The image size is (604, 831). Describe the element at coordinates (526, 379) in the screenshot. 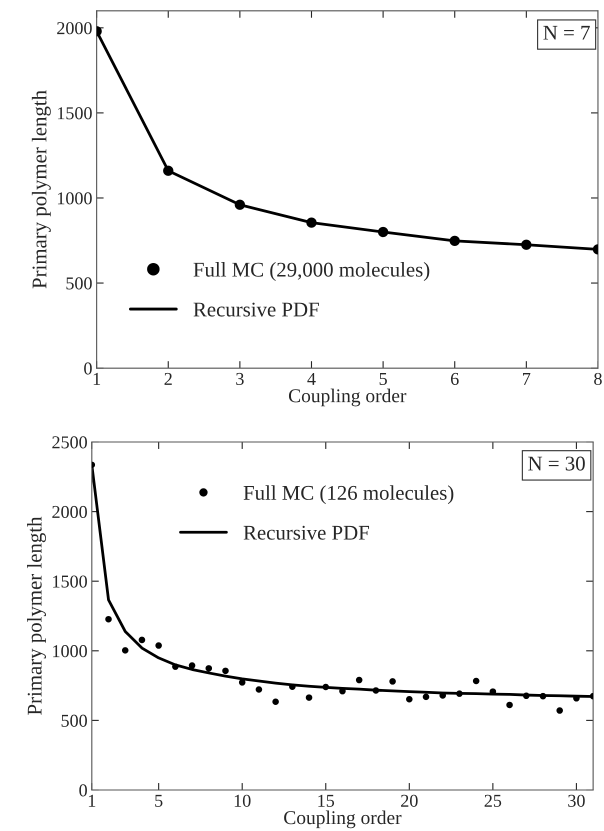

I see `x-tick-label: 7` at that location.